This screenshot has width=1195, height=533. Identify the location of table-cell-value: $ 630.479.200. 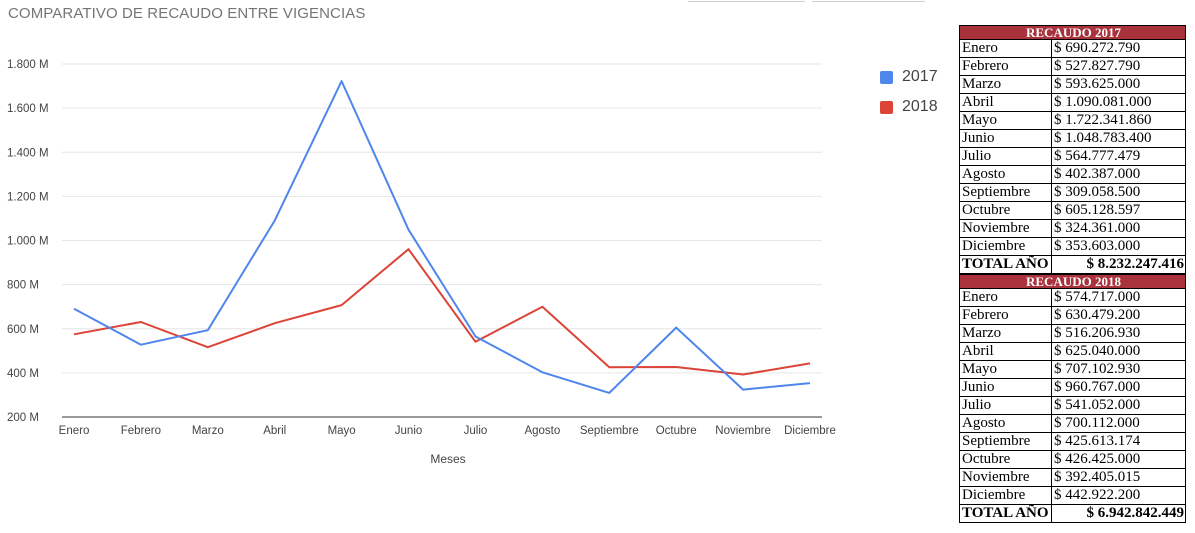
(1118, 315).